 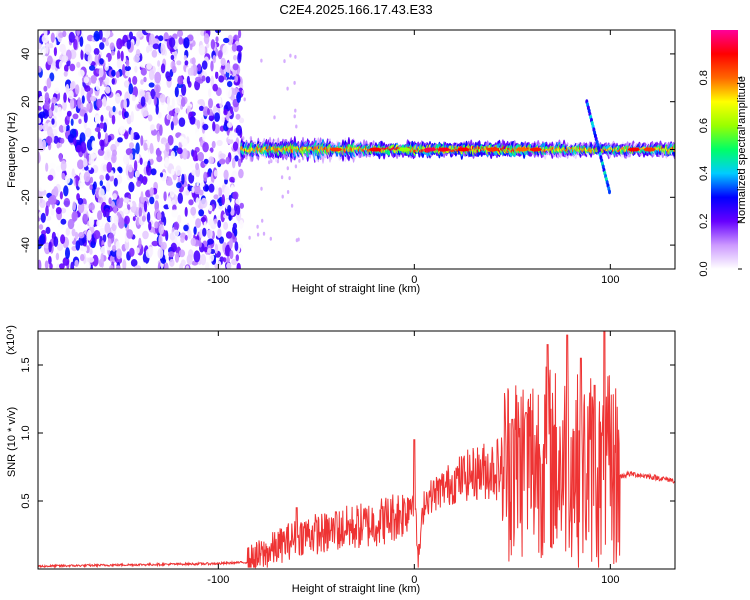 What do you see at coordinates (26, 245) in the screenshot?
I see `y-tick-label: -40` at bounding box center [26, 245].